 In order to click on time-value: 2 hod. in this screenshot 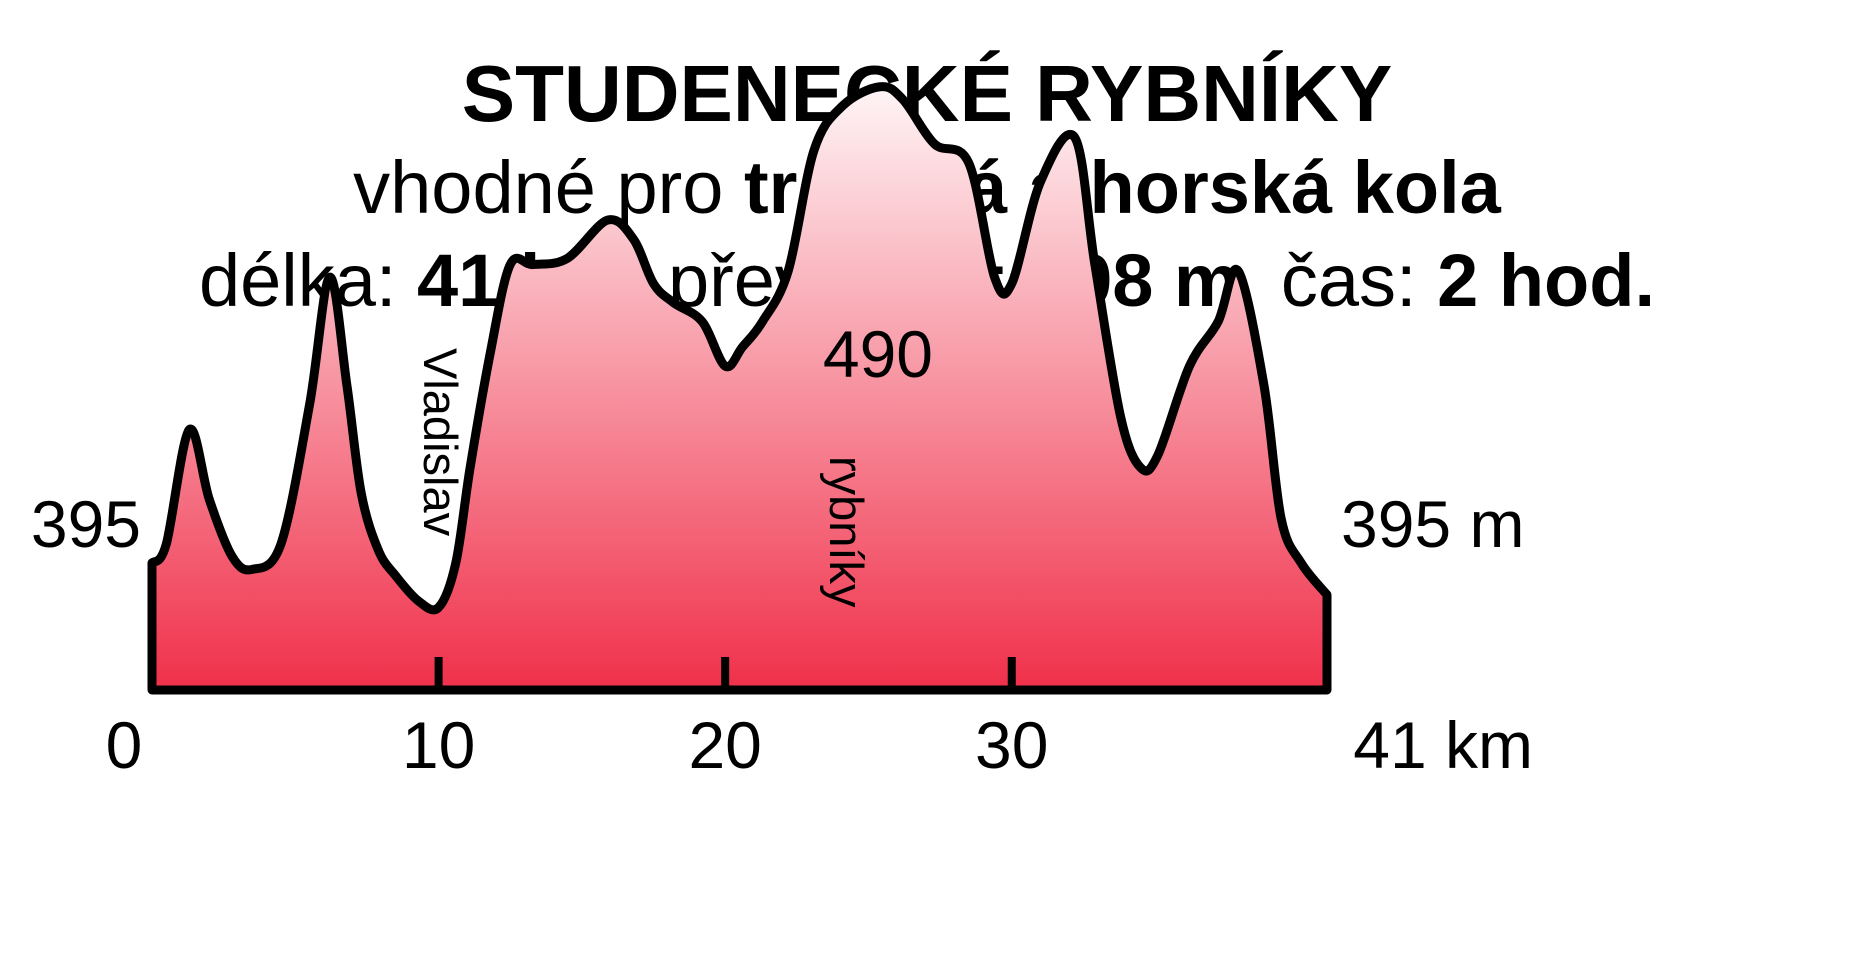, I will do `click(1546, 280)`.